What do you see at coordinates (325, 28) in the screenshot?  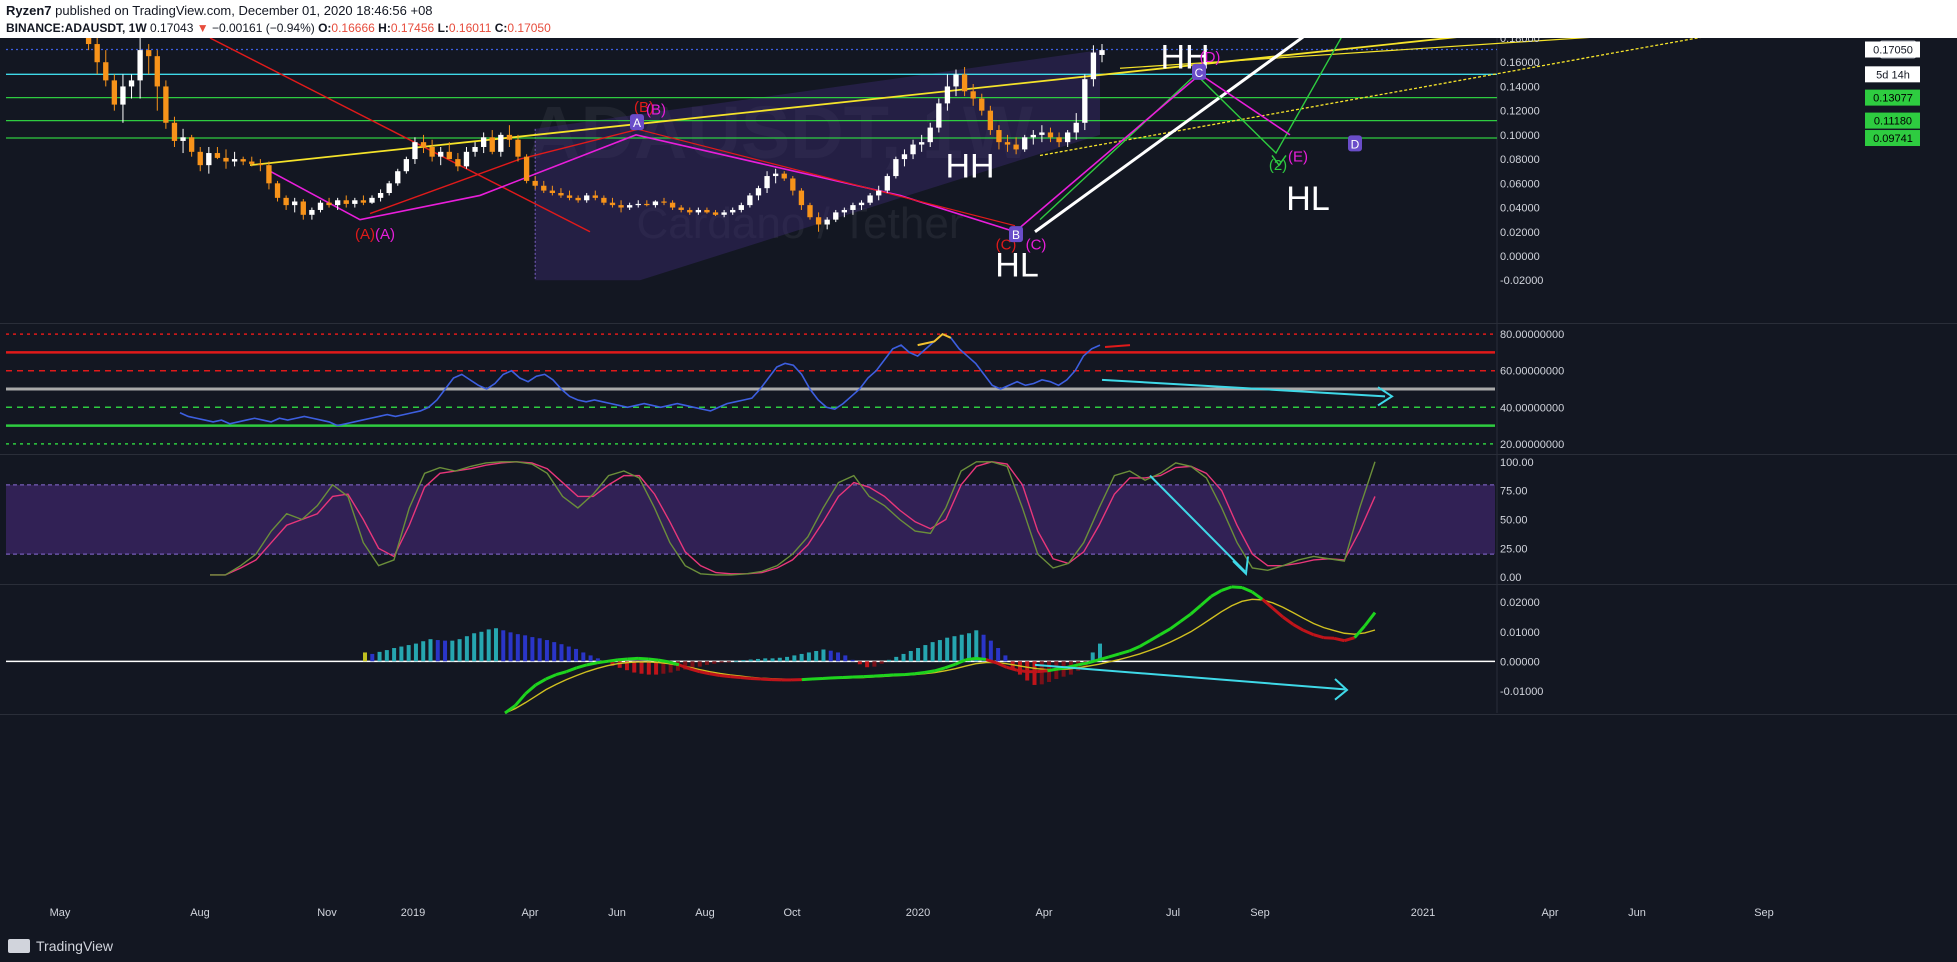 I see `open-label: O:` at bounding box center [325, 28].